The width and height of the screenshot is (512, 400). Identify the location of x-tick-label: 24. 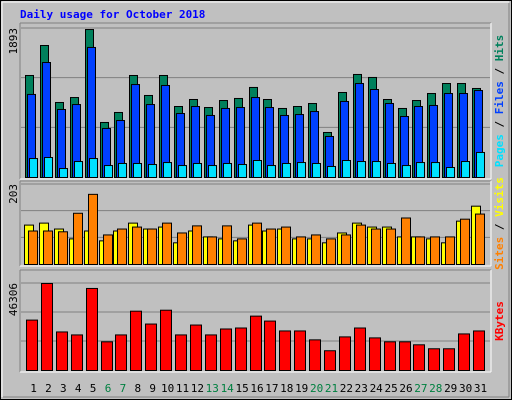
(377, 388).